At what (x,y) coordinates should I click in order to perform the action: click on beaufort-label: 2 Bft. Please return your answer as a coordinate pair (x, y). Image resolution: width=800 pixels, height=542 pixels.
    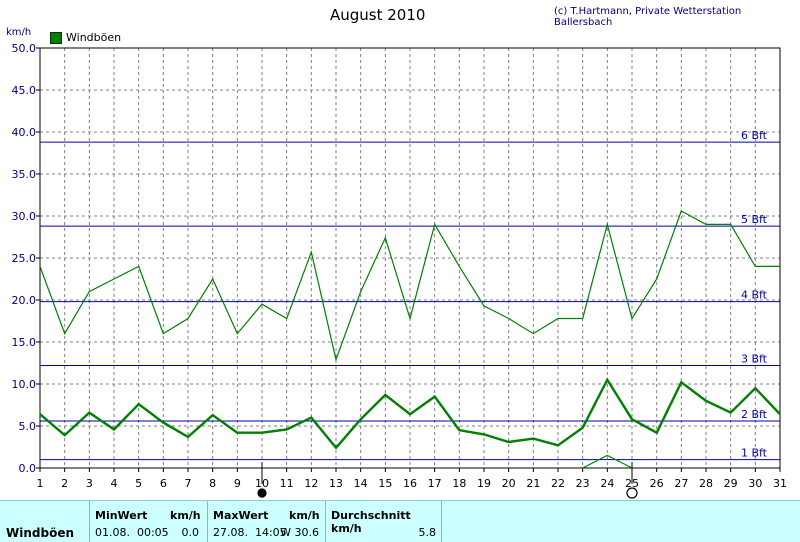
    Looking at the image, I should click on (754, 414).